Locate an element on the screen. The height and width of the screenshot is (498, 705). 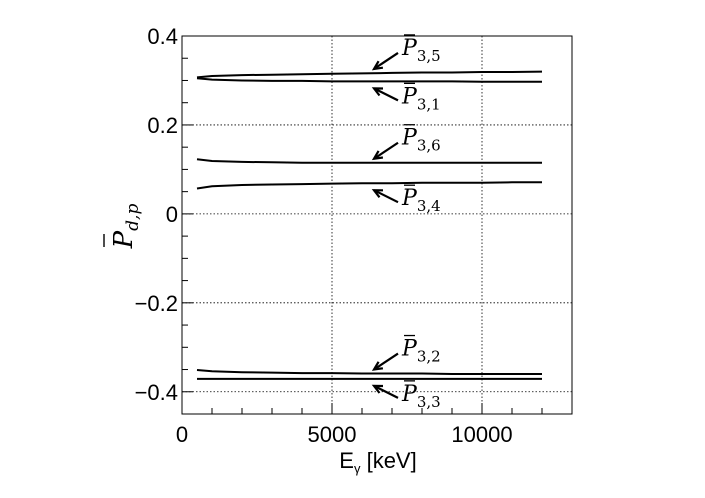
x-axis-title-unit: [keV] is located at coordinates (388, 460).